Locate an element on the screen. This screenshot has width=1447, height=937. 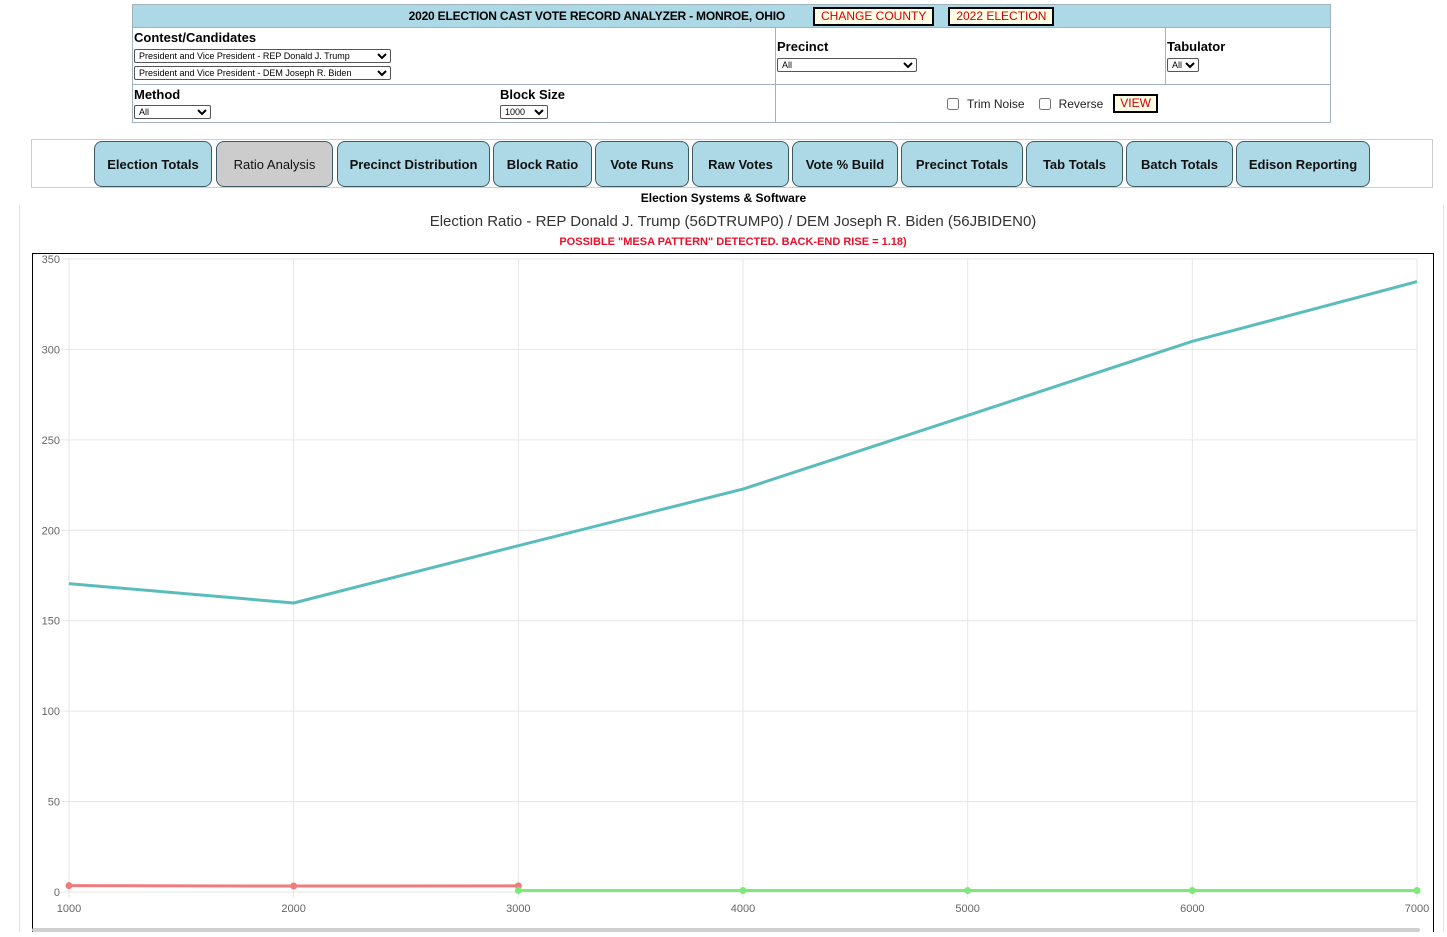
trim-noise-label: Trim Noise is located at coordinates (996, 104).